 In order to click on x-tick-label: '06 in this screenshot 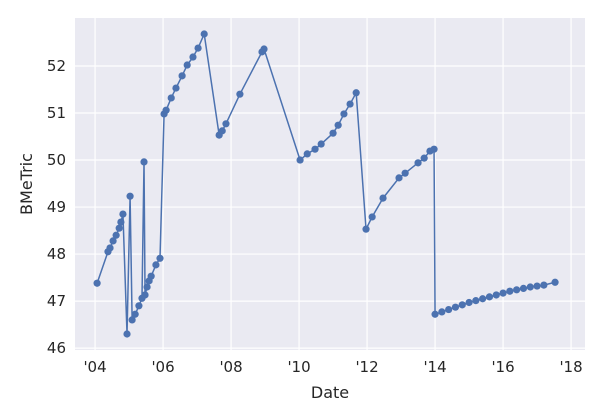, I will do `click(162, 367)`.